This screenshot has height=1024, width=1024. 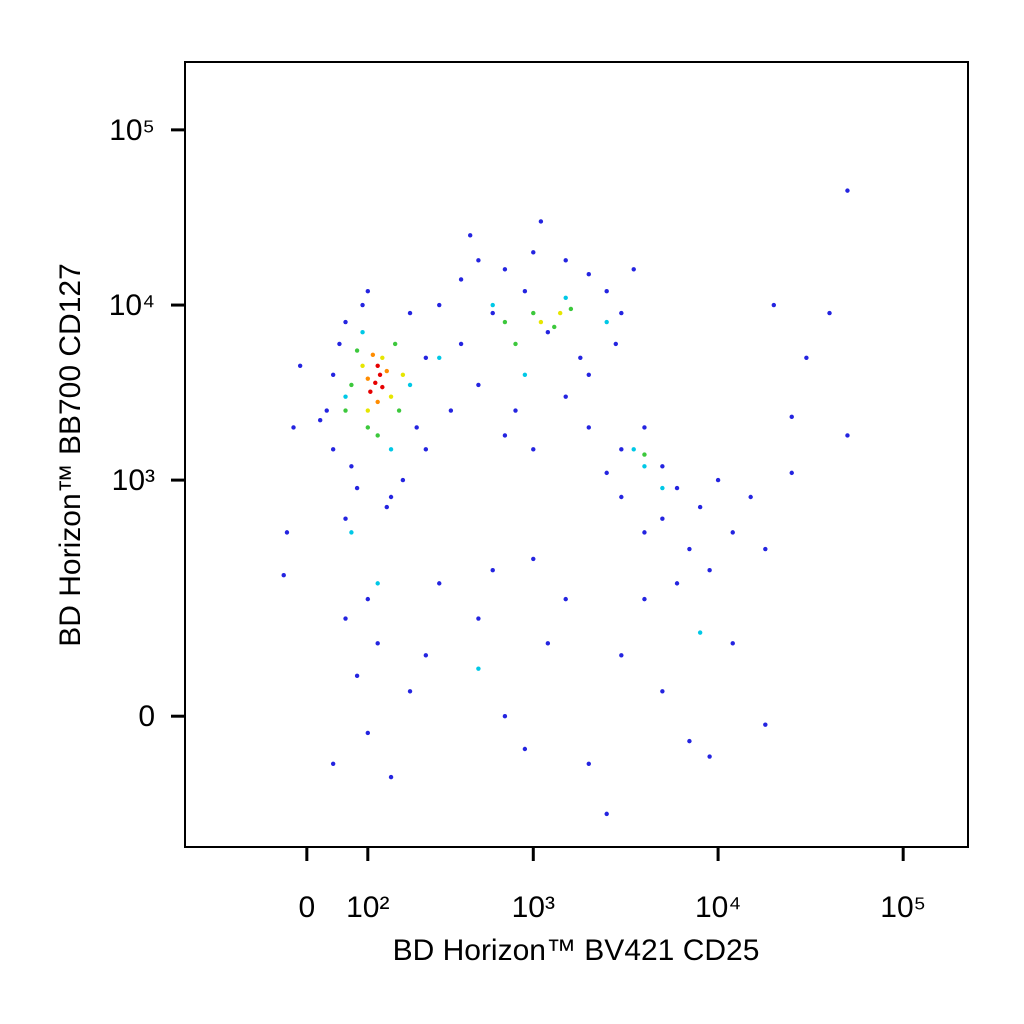 What do you see at coordinates (533, 907) in the screenshot?
I see `x-tick-label: 10³` at bounding box center [533, 907].